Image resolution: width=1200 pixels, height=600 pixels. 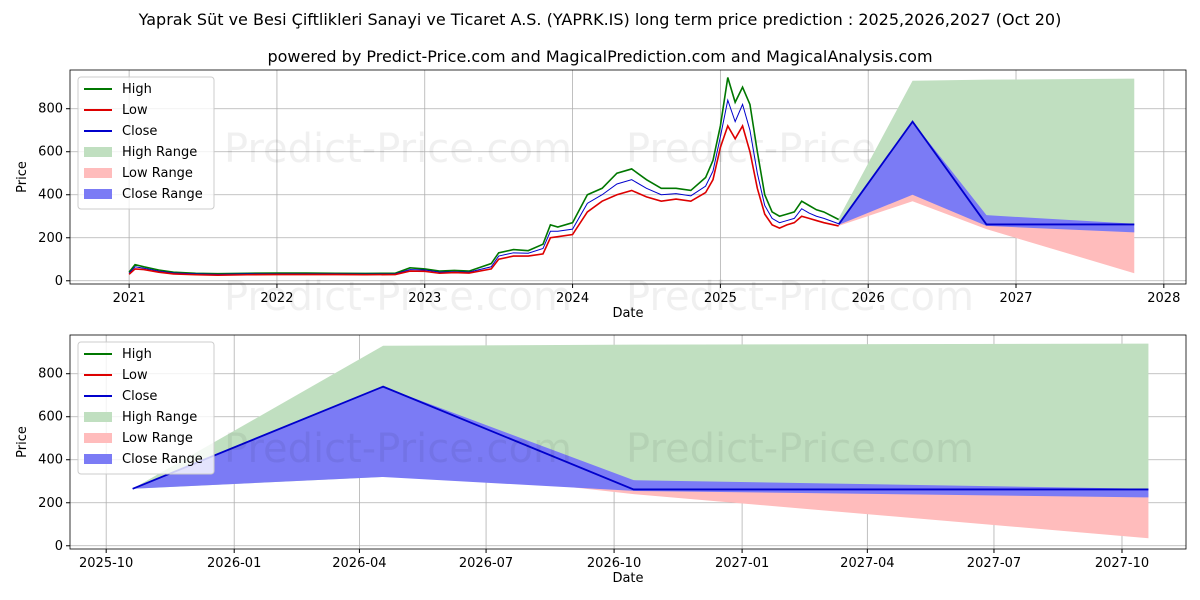 What do you see at coordinates (424, 298) in the screenshot?
I see `x-tick-label: 2023` at bounding box center [424, 298].